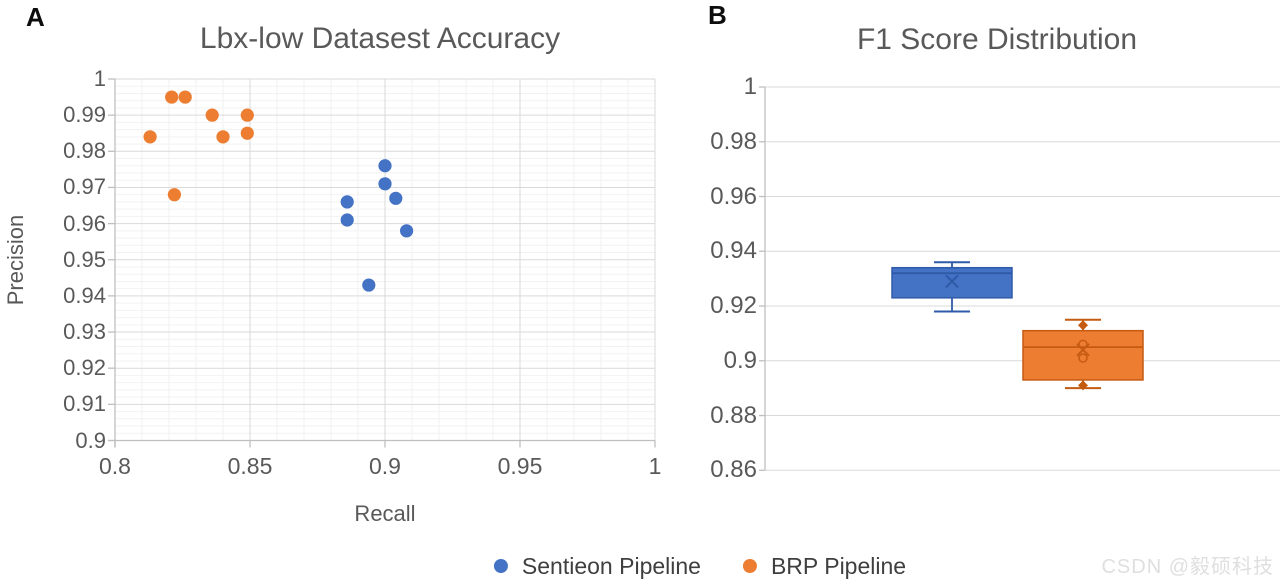 The image size is (1280, 583). I want to click on legend-item-sentieon: Sentieon Pipeline, so click(597, 566).